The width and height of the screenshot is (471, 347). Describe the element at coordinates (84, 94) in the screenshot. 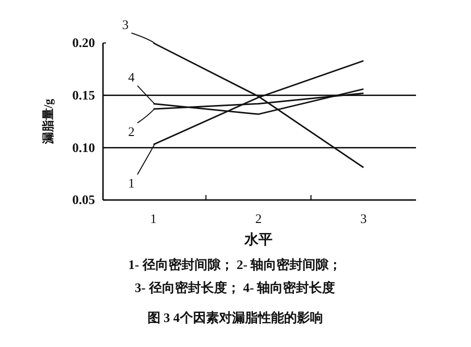

I see `y-tick-label: 0.15` at that location.